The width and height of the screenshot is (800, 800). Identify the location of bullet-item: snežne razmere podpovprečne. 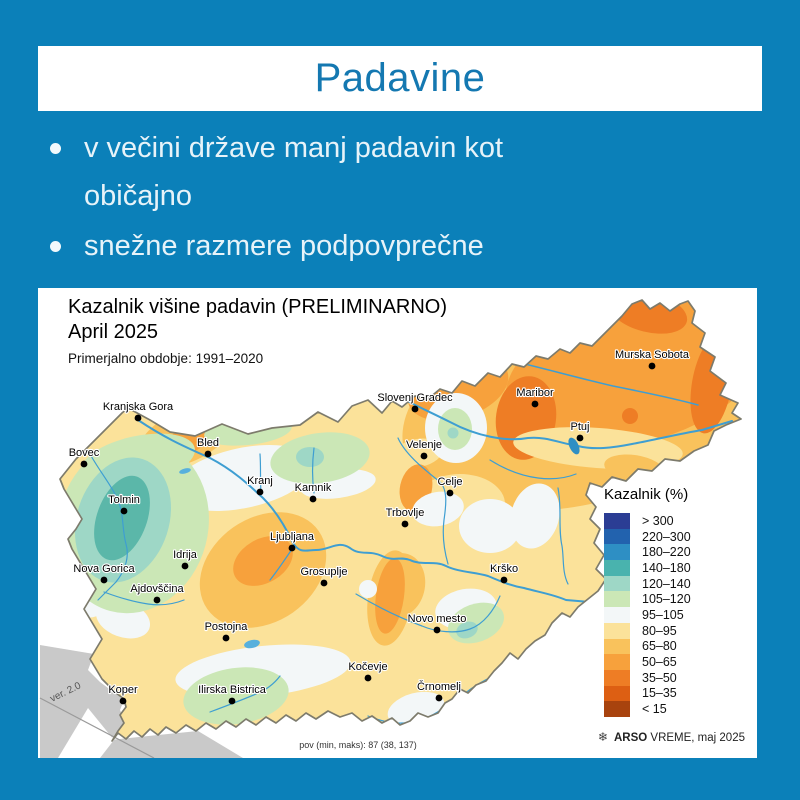
(378, 246).